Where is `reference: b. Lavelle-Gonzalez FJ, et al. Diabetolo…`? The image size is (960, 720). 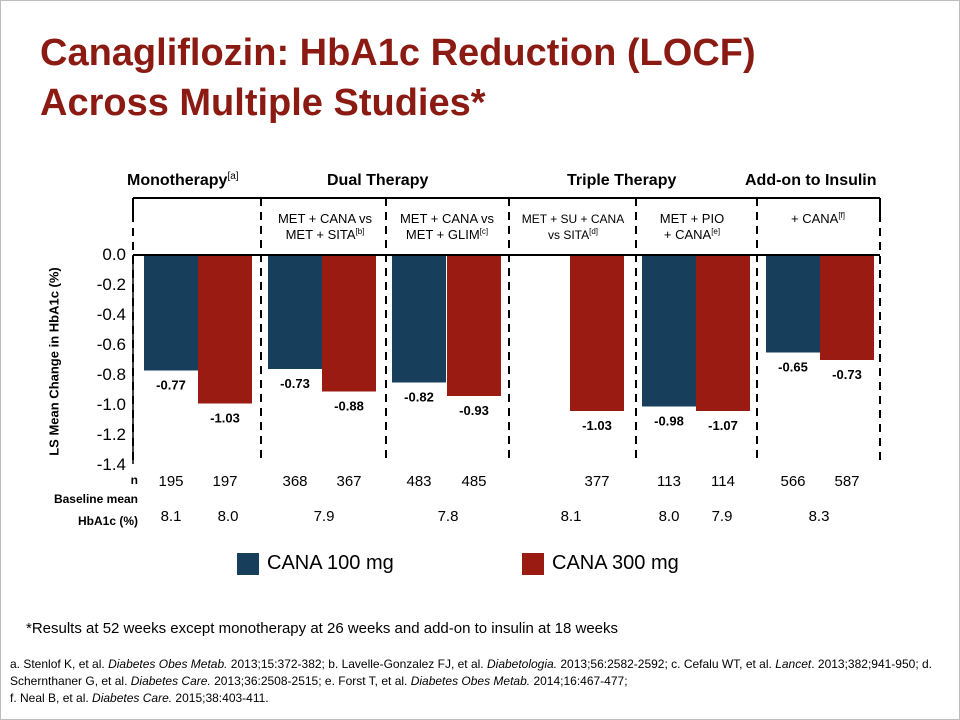 reference: b. Lavelle-Gonzalez FJ, et al. Diabetolo… is located at coordinates (500, 664).